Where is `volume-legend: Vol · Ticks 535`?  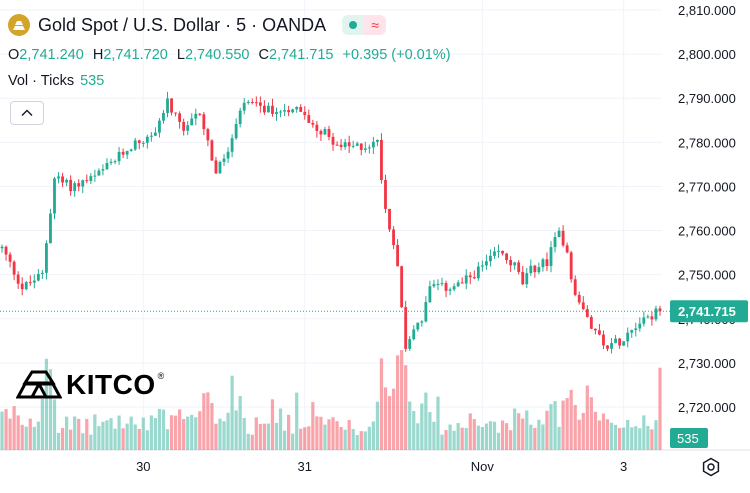
volume-legend: Vol · Ticks 535 is located at coordinates (56, 81).